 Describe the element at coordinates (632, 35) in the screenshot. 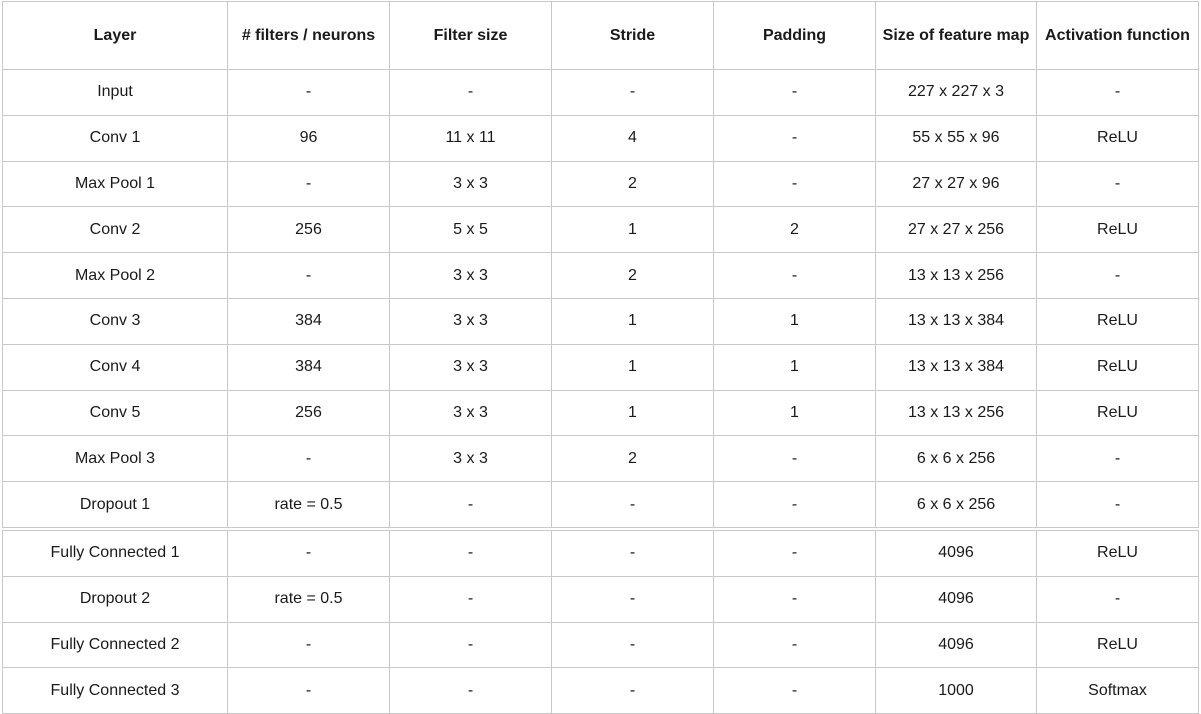

I see `header-stride: Stride` at that location.